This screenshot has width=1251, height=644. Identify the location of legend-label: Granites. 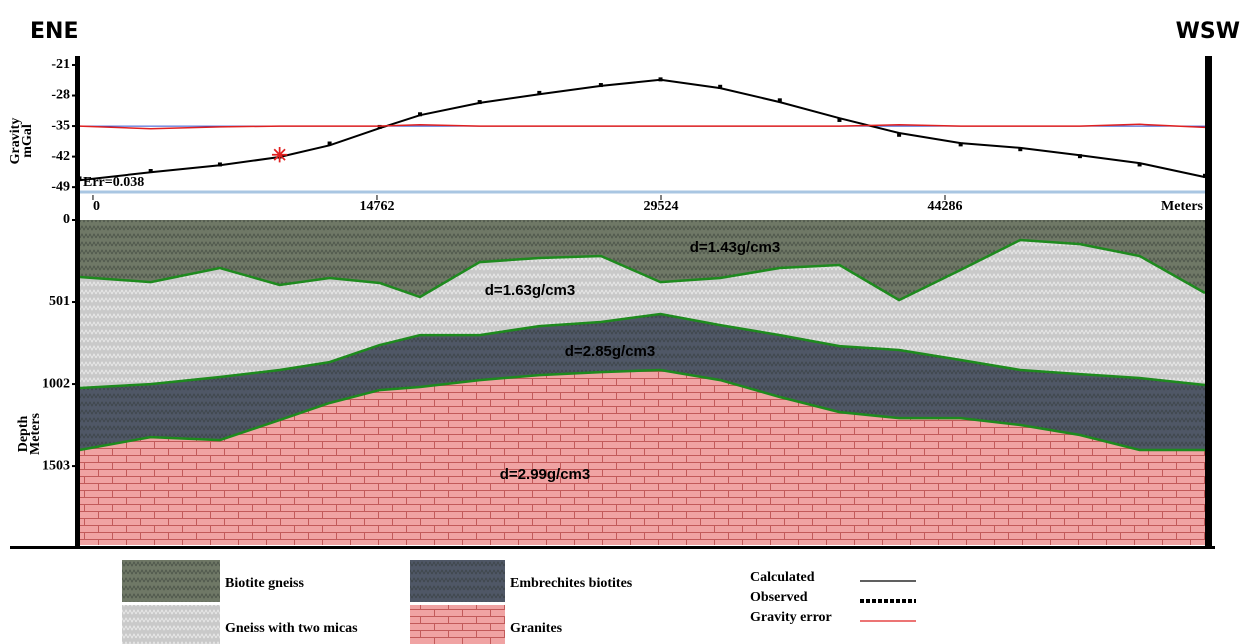
(536, 628).